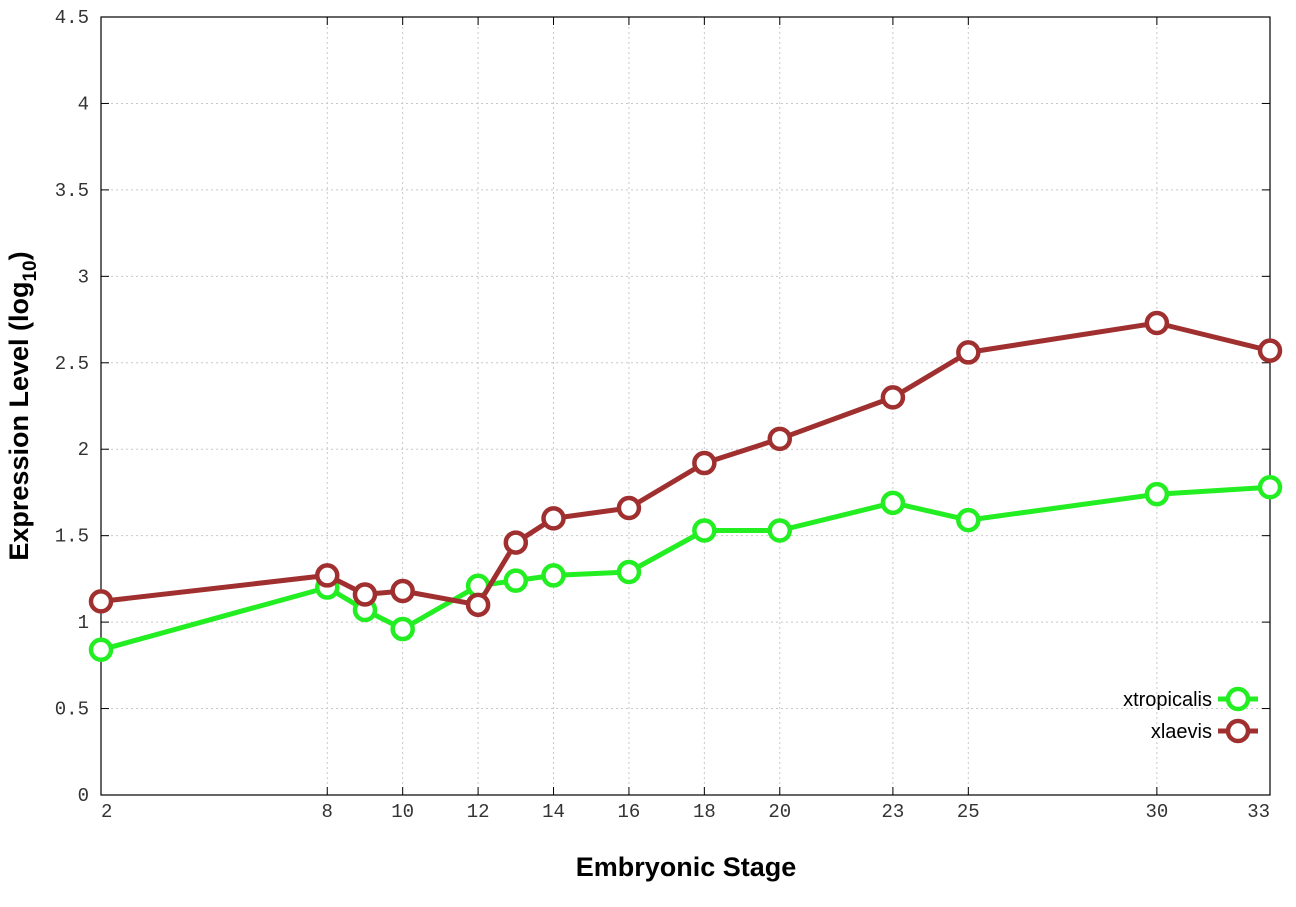 This screenshot has height=907, width=1296. I want to click on x-tick-label: 14, so click(553, 812).